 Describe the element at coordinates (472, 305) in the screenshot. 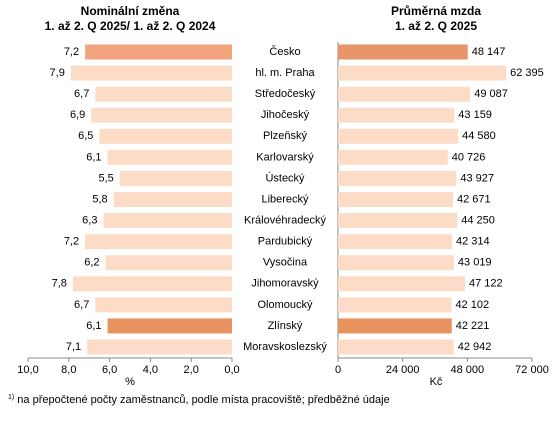

I see `value-label: 42 102` at that location.